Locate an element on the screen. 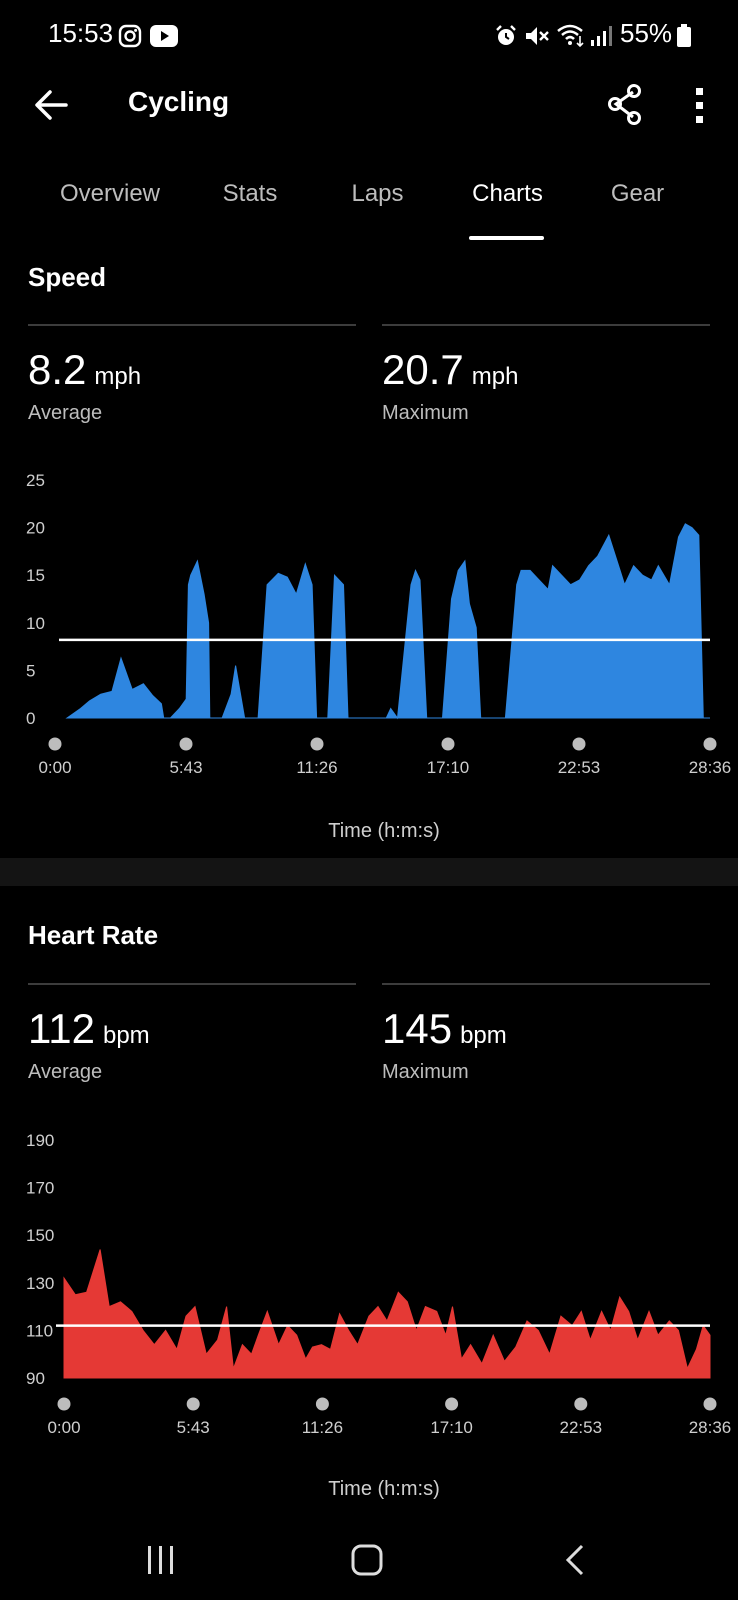 Image resolution: width=738 pixels, height=1600 pixels. tab-indicator is located at coordinates (506, 238).